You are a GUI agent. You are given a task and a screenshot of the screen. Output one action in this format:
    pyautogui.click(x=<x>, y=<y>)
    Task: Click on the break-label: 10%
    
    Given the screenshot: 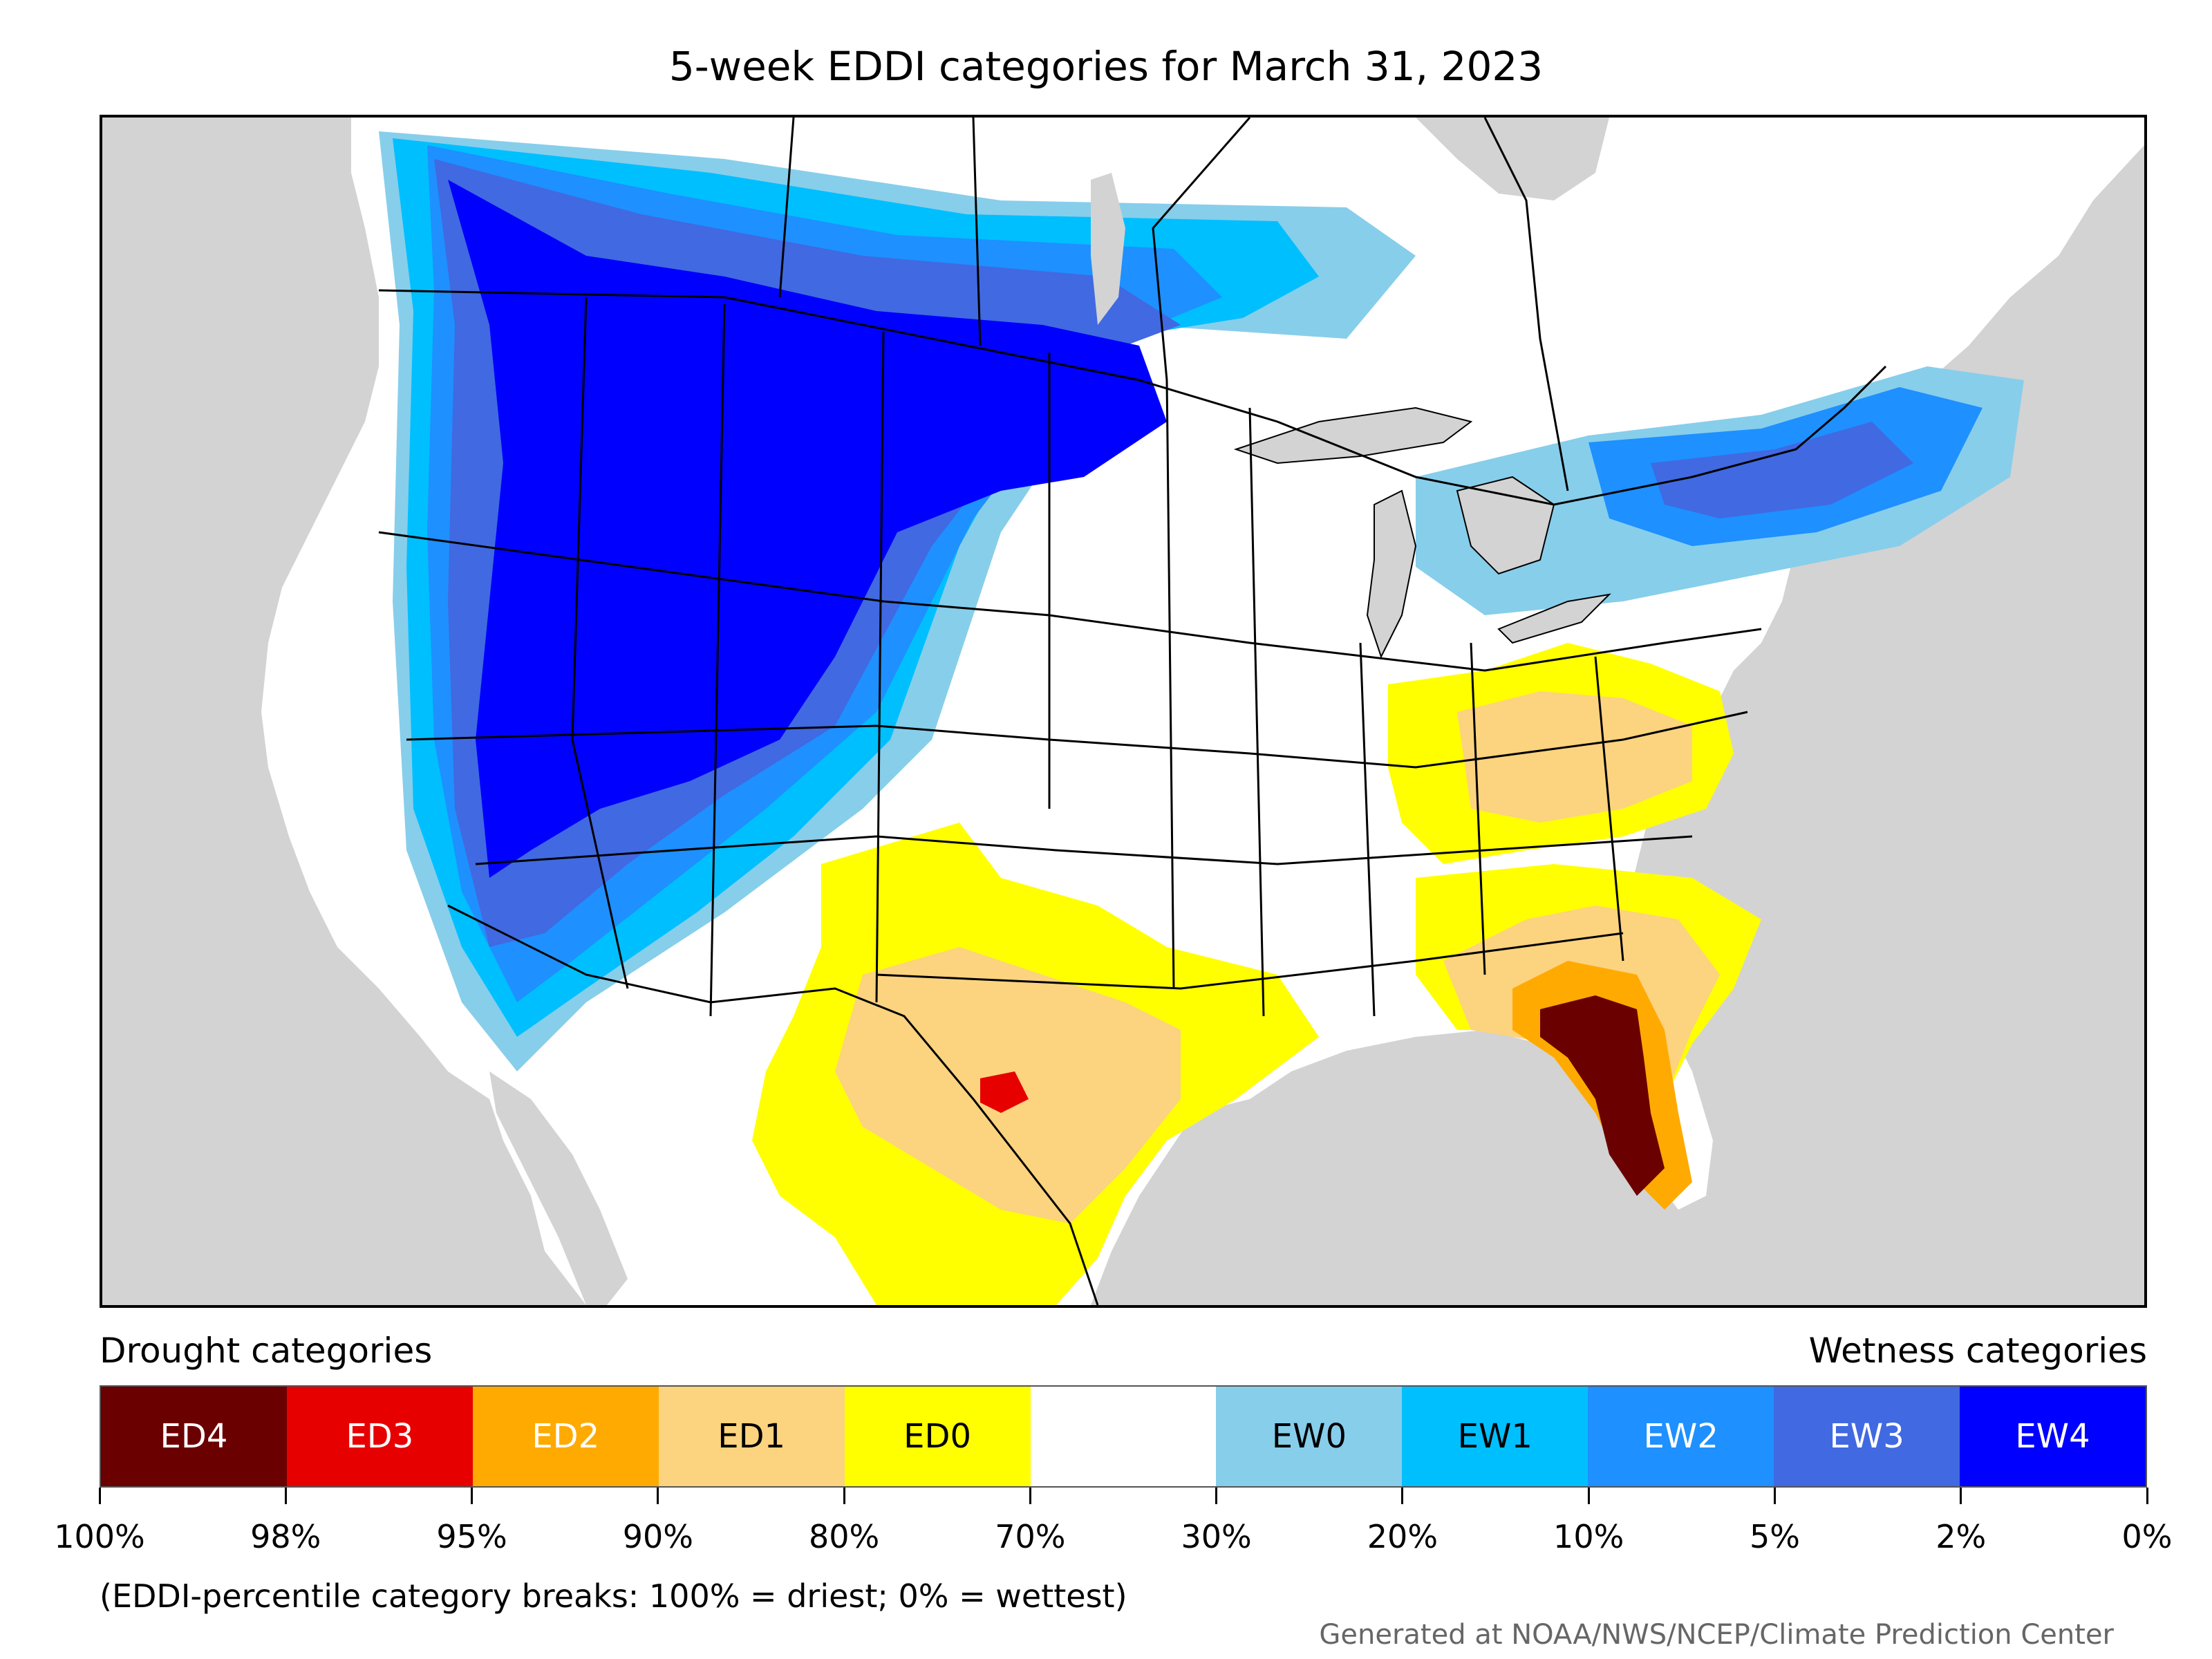 What is the action you would take?
    pyautogui.click(x=1588, y=1536)
    